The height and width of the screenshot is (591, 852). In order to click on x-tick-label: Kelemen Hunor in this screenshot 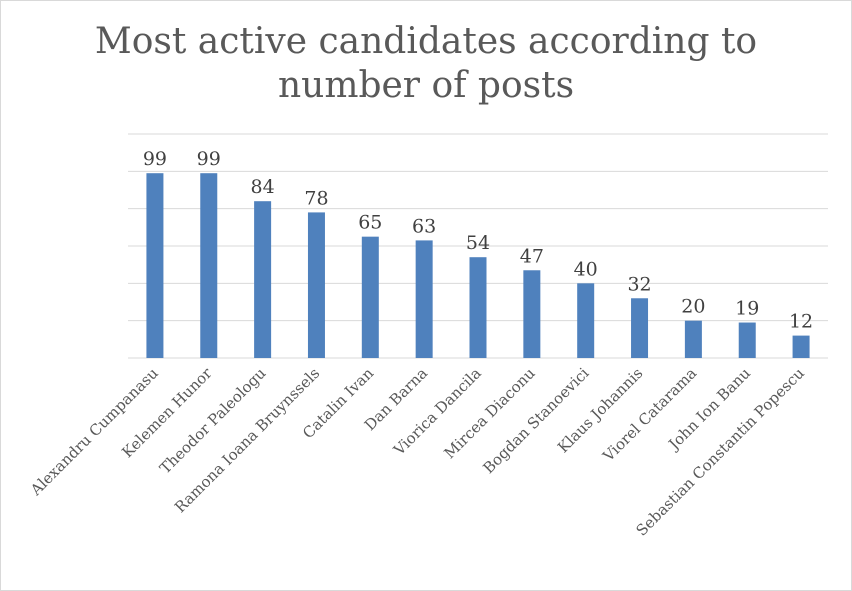, I will do `click(167, 413)`.